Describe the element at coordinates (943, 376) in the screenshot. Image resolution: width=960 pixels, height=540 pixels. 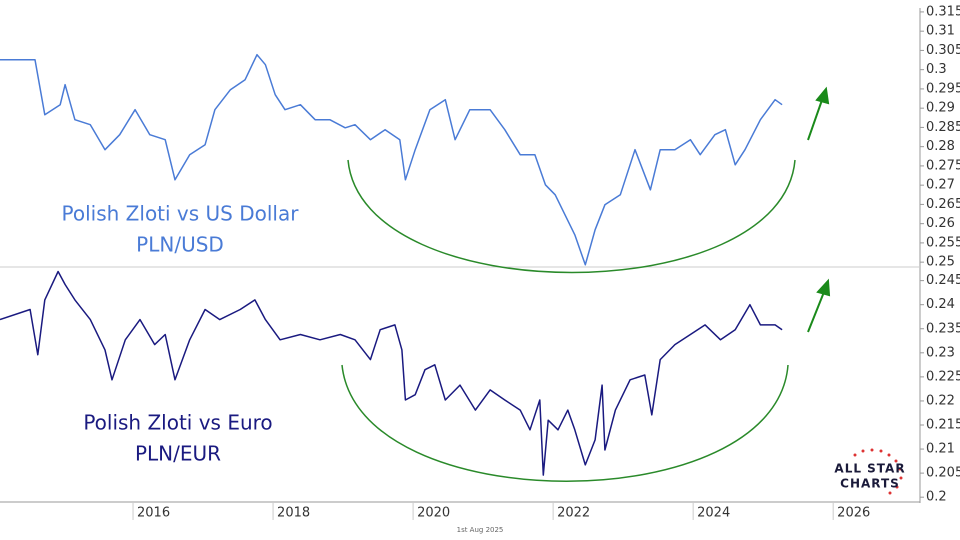
I see `y-tick-label: 0.225` at that location.